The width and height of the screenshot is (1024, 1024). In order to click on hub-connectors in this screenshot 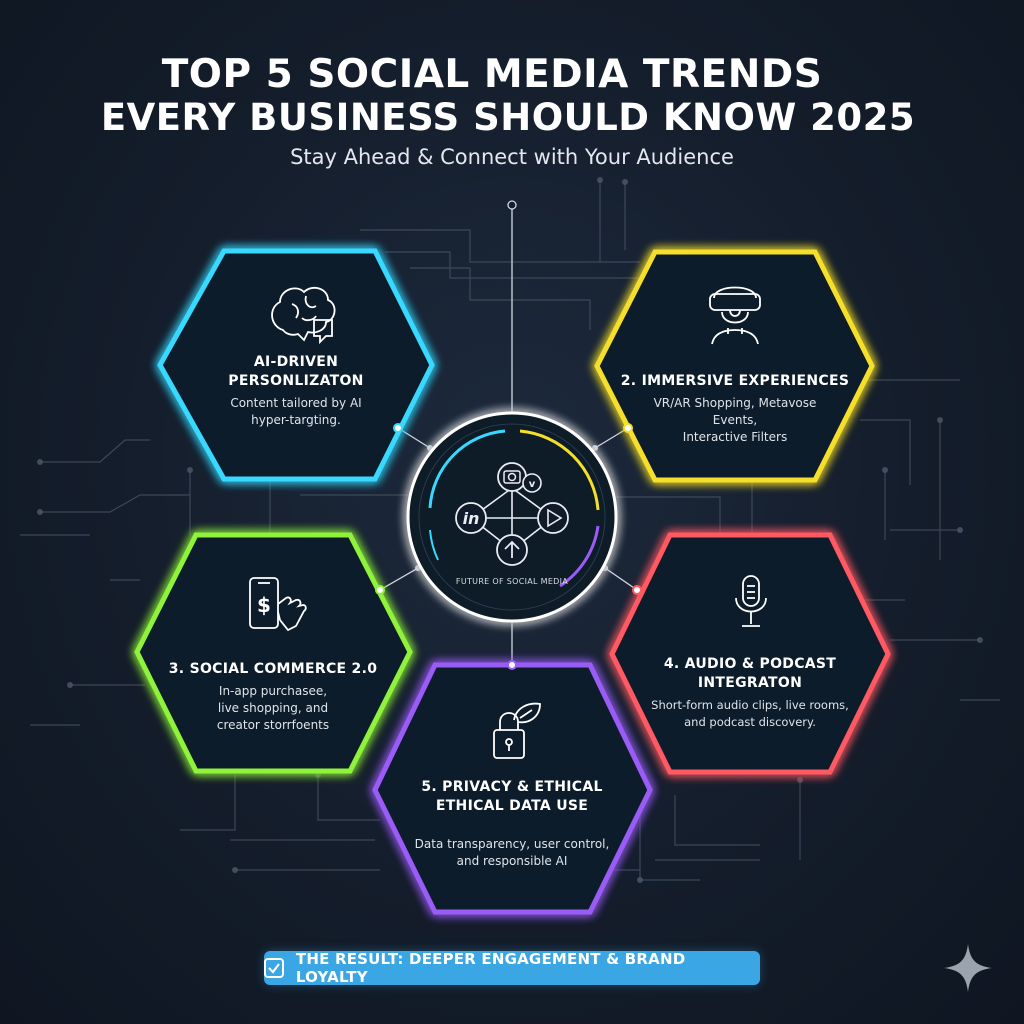, I will do `click(508, 433)`.